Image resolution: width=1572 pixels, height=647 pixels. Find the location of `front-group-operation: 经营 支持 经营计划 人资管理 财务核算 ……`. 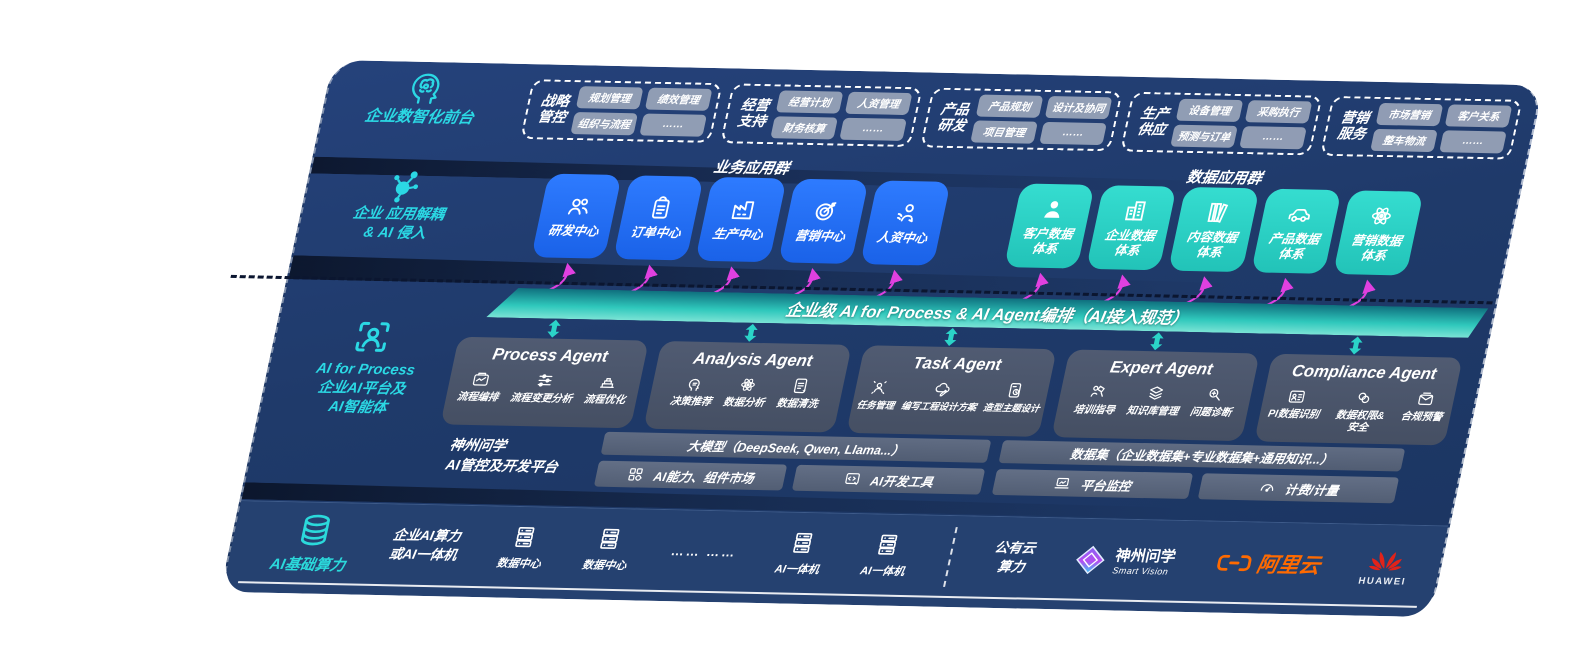

front-group-operation: 经营 支持 经营计划 人资管理 财务核算 …… is located at coordinates (821, 115).